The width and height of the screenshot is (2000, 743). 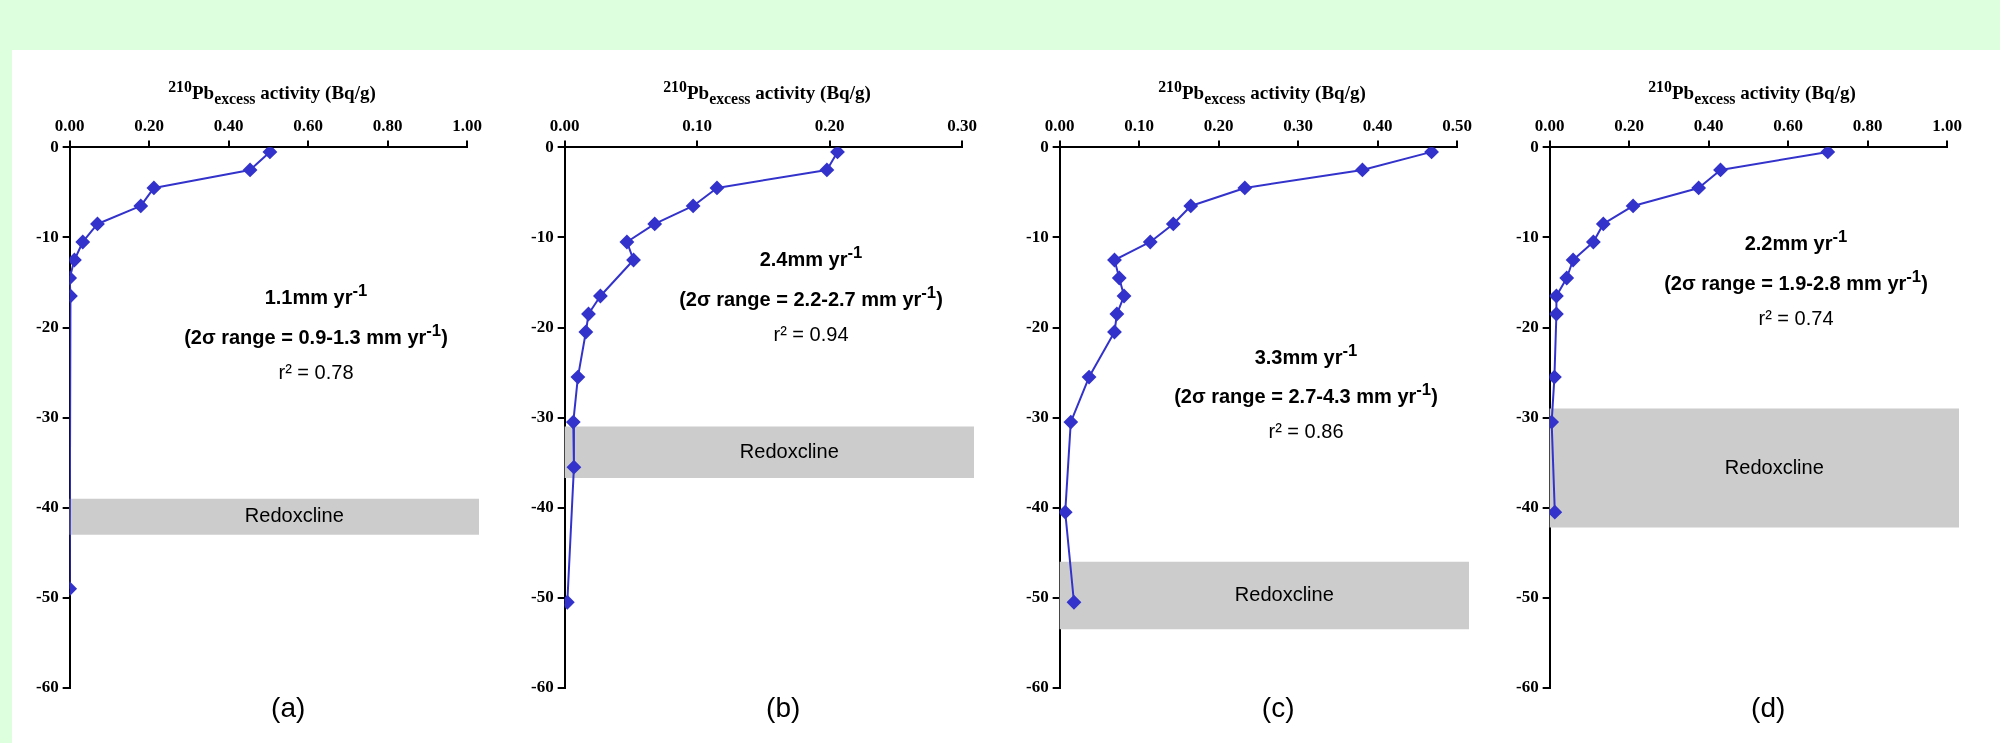 I want to click on annotation: r² = 0.78, so click(x=316, y=372).